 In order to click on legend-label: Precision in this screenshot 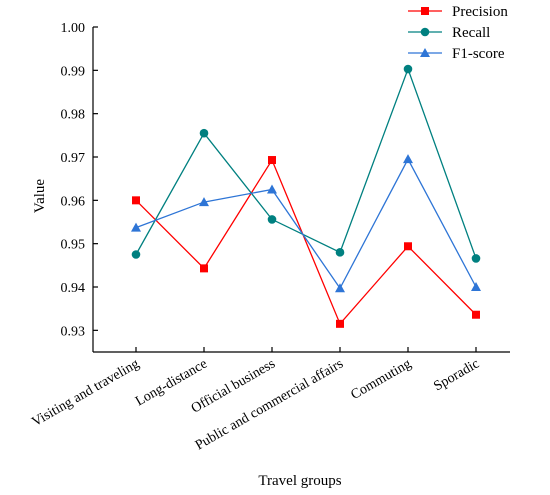, I will do `click(480, 12)`.